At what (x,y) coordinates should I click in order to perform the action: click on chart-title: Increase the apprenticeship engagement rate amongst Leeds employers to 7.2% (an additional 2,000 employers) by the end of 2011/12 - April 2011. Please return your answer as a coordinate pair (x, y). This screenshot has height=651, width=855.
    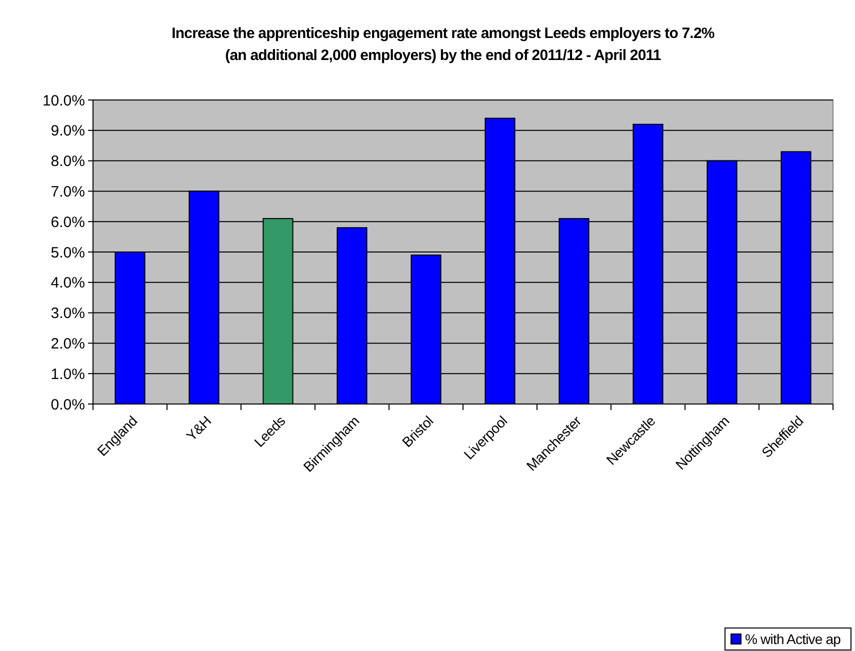
    Looking at the image, I should click on (443, 44).